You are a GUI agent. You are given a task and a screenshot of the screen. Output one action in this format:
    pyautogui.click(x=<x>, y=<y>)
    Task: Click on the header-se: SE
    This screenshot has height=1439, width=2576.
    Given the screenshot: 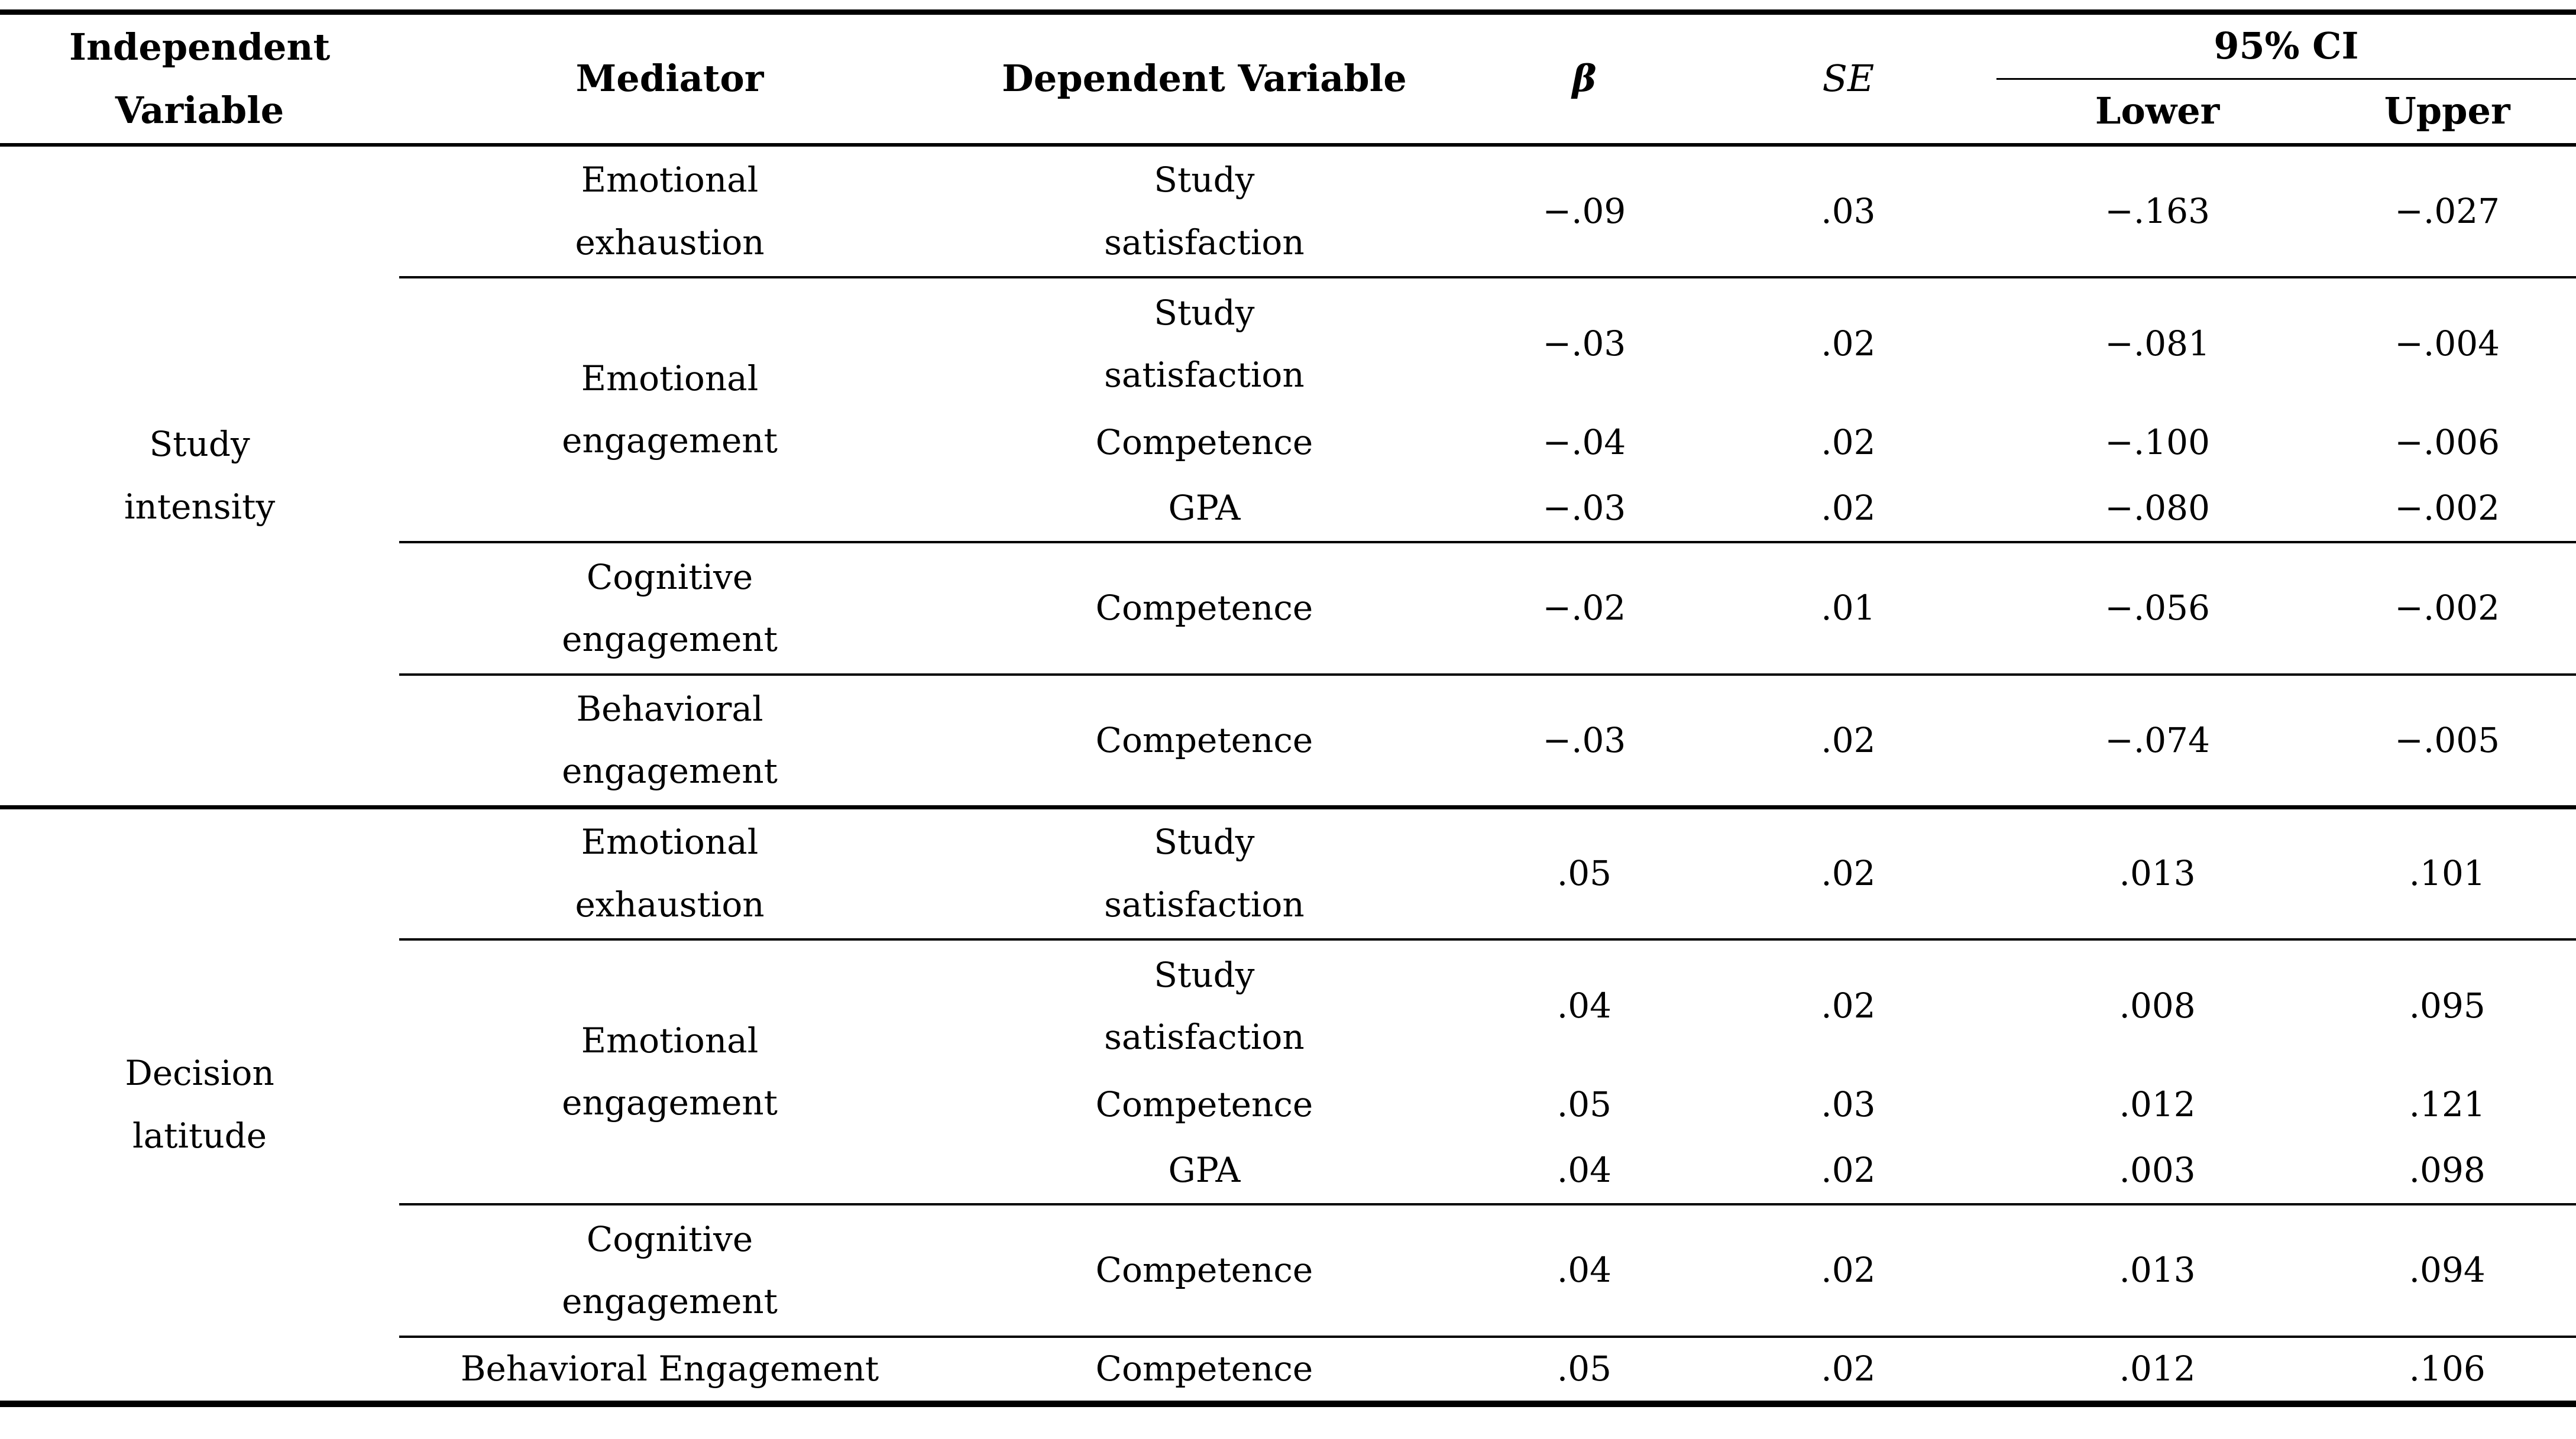 What is the action you would take?
    pyautogui.click(x=1848, y=79)
    